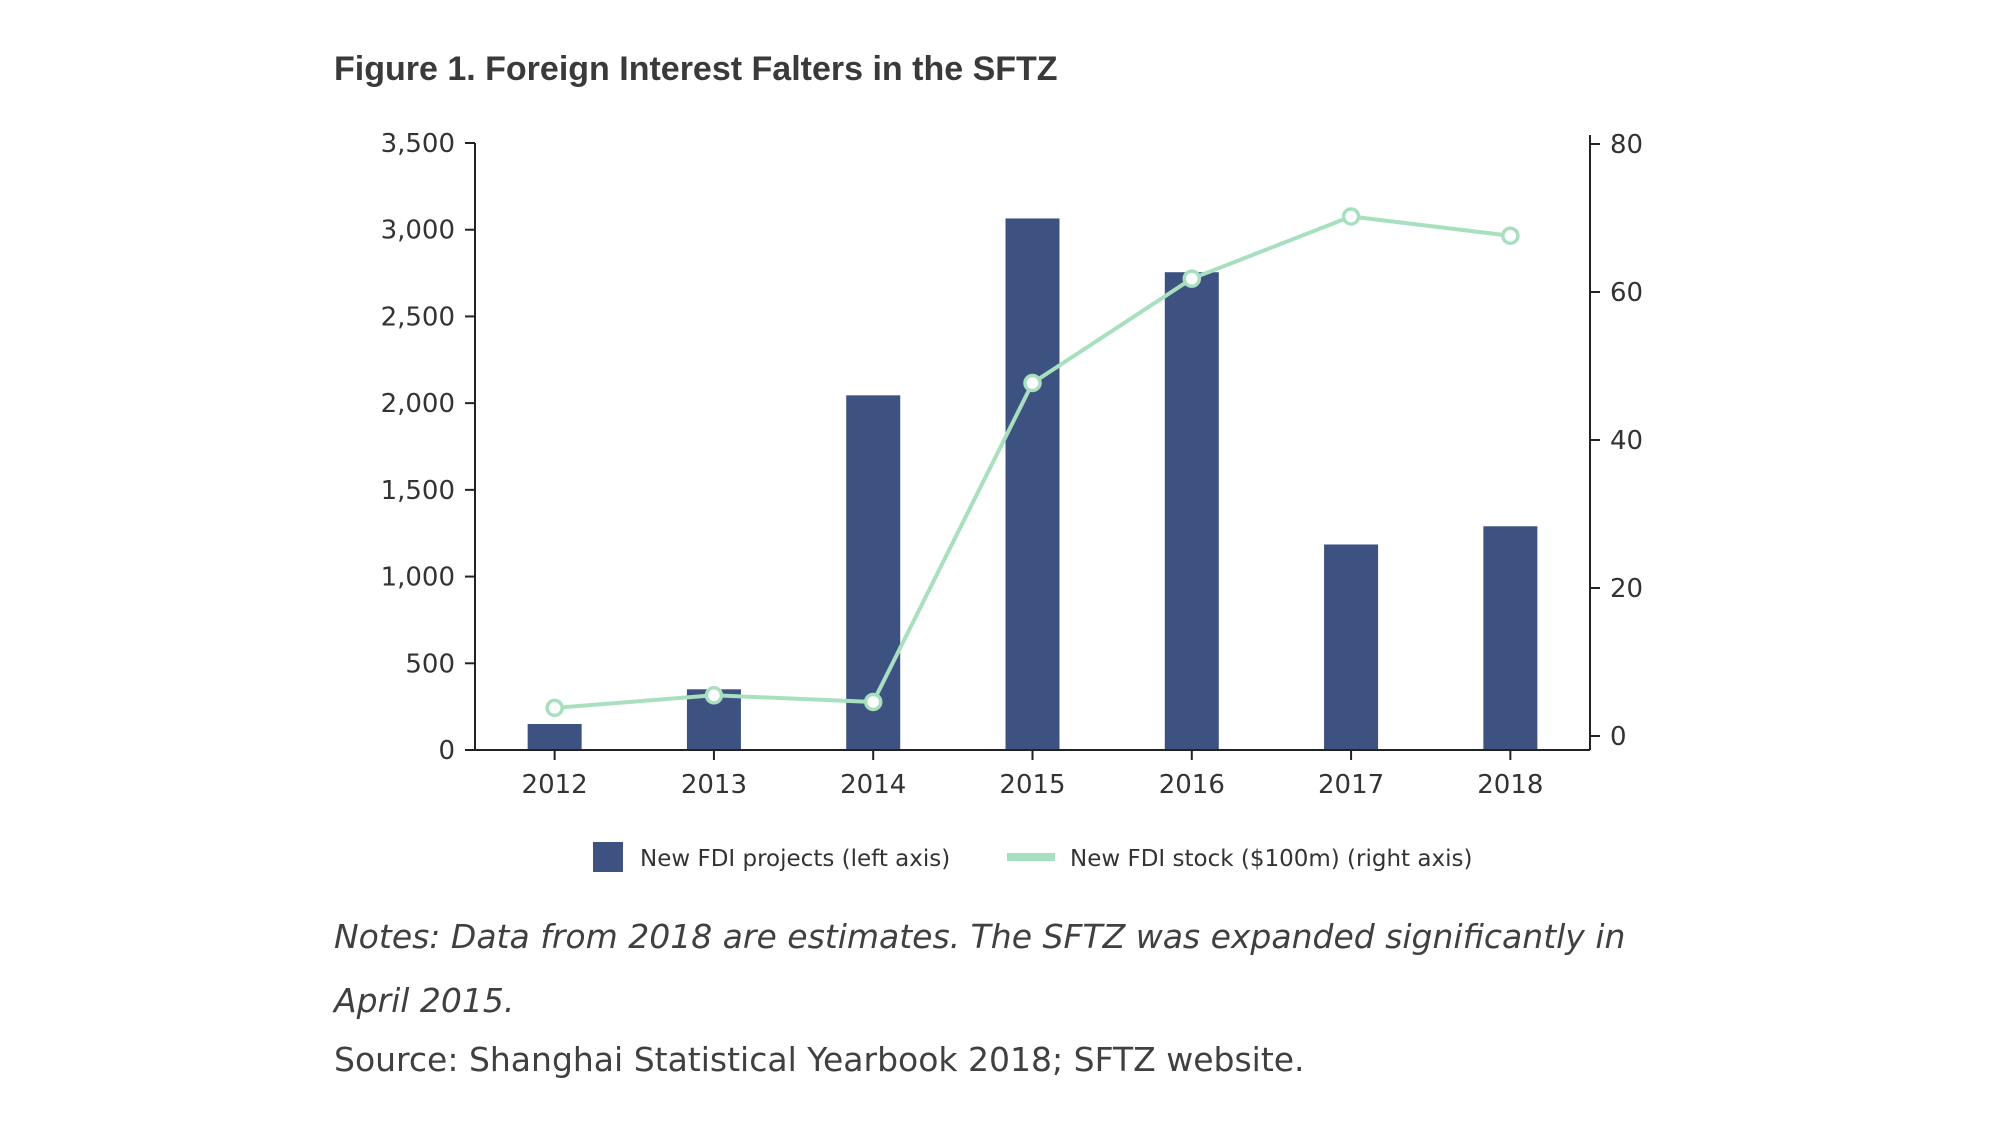 Image resolution: width=2000 pixels, height=1126 pixels. Describe the element at coordinates (418, 317) in the screenshot. I see `left-tick-label: 2,500` at that location.